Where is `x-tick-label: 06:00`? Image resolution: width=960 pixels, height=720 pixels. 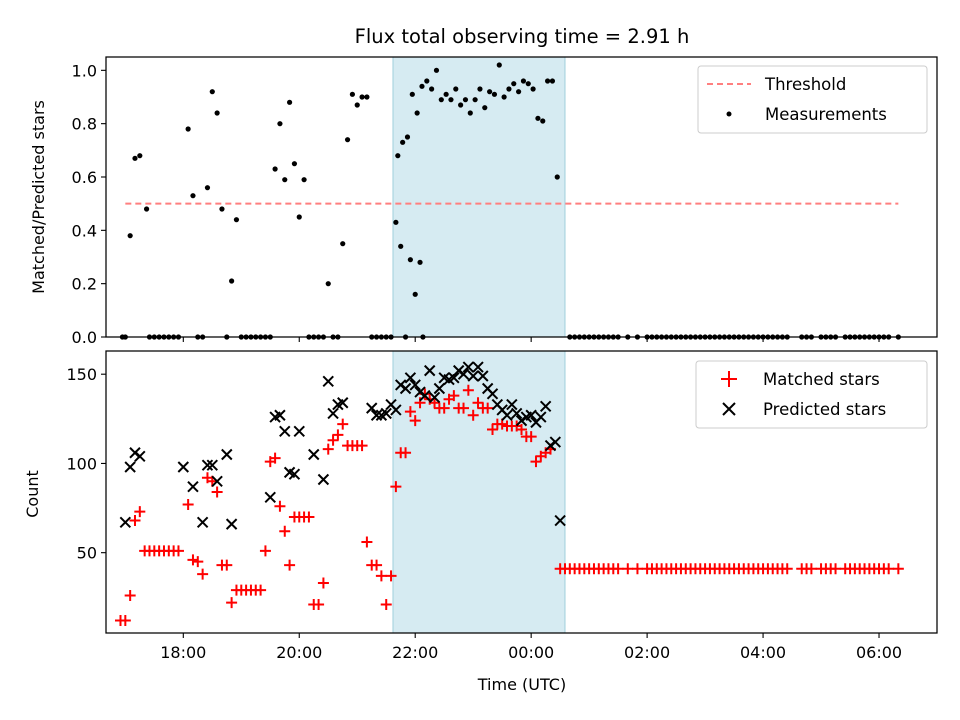 x-tick-label: 06:00 is located at coordinates (879, 652).